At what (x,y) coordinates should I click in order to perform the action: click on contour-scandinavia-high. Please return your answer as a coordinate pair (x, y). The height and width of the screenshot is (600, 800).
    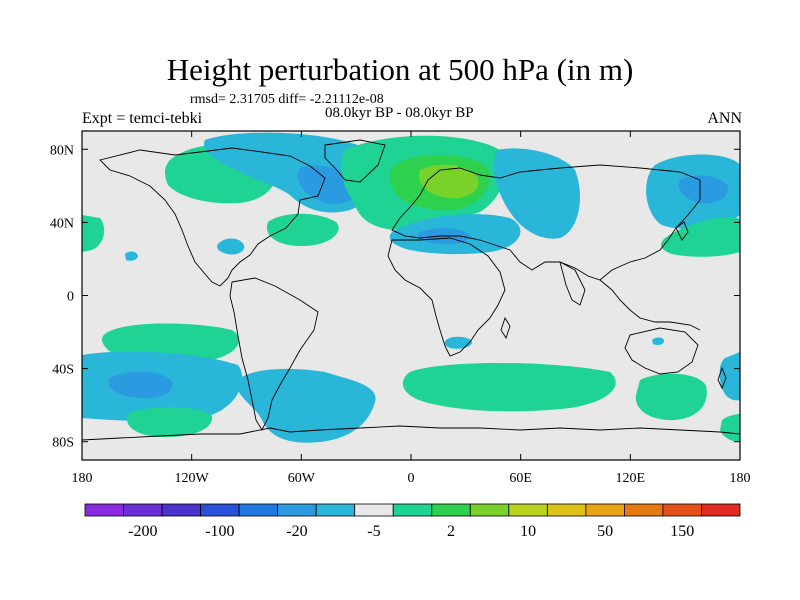
    Looking at the image, I should click on (449, 181).